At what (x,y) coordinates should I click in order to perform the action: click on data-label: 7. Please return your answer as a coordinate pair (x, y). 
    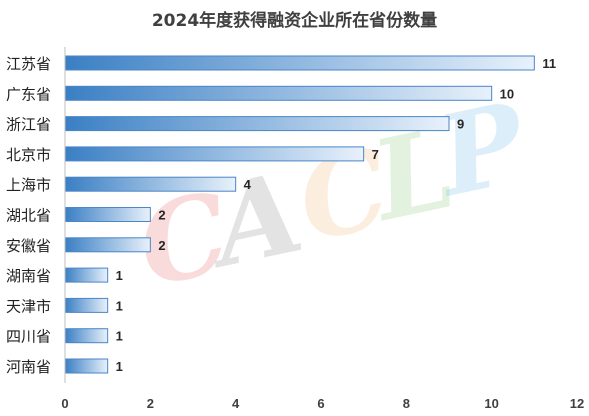
    Looking at the image, I should click on (375, 154).